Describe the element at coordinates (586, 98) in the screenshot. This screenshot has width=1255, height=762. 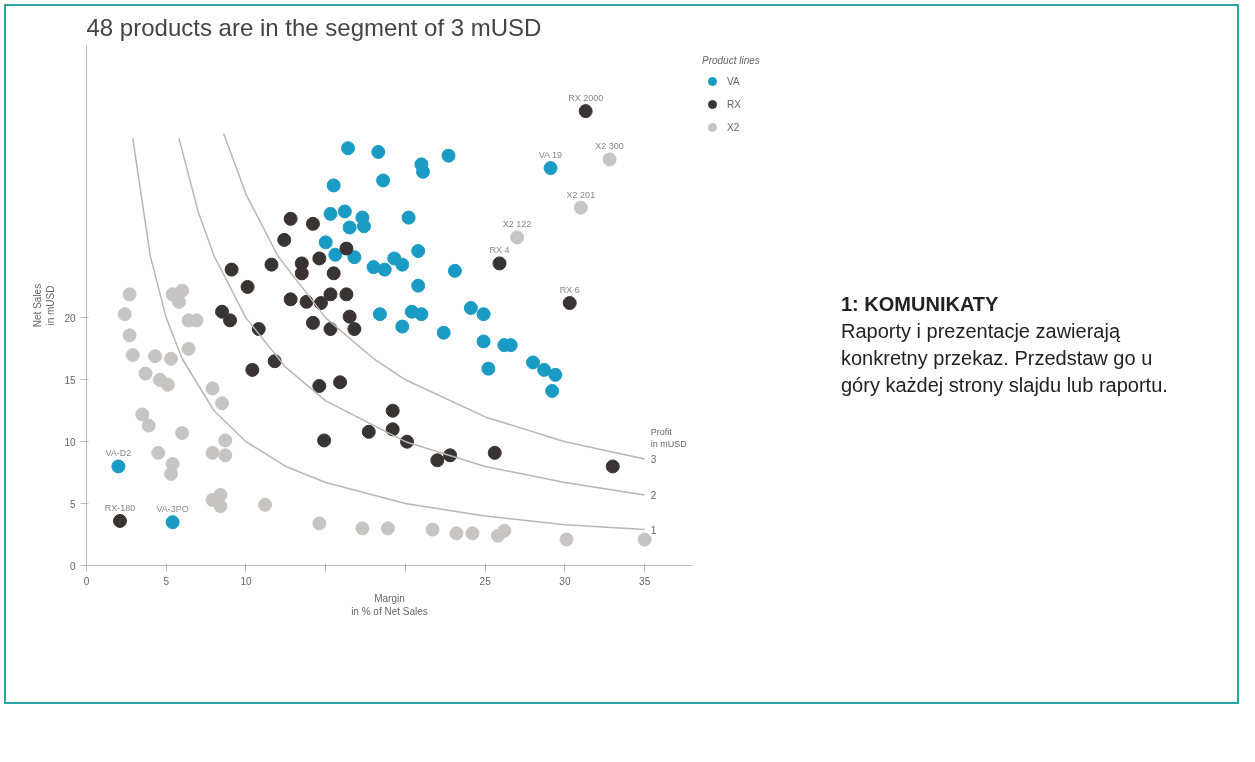
I see `annotation: RX 2000` at that location.